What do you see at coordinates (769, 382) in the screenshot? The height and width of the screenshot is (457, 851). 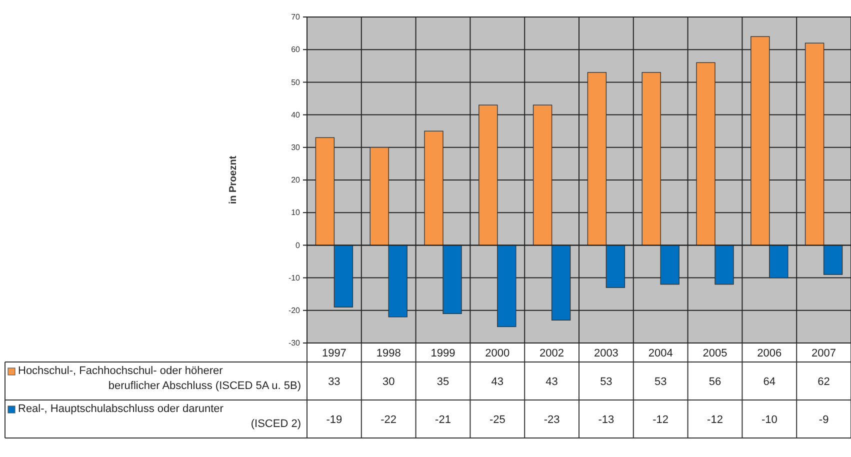 I see `data-label: 64` at bounding box center [769, 382].